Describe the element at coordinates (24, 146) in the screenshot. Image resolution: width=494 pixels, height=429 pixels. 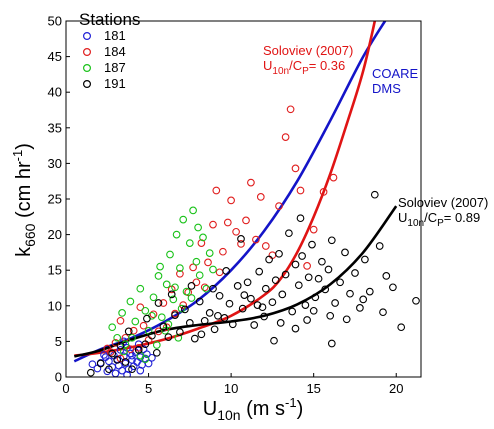
I see `y-axis-title-close: )` at that location.